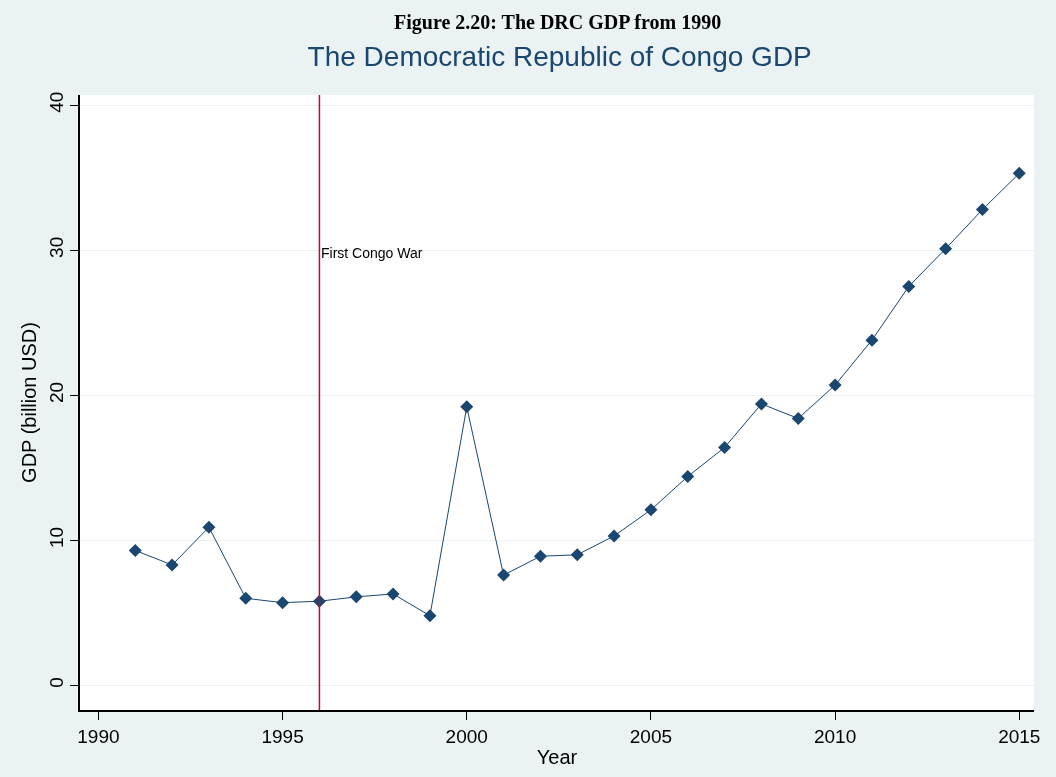  Describe the element at coordinates (558, 22) in the screenshot. I see `caption: Figure 2.20: The DRC GDP from 1990` at that location.